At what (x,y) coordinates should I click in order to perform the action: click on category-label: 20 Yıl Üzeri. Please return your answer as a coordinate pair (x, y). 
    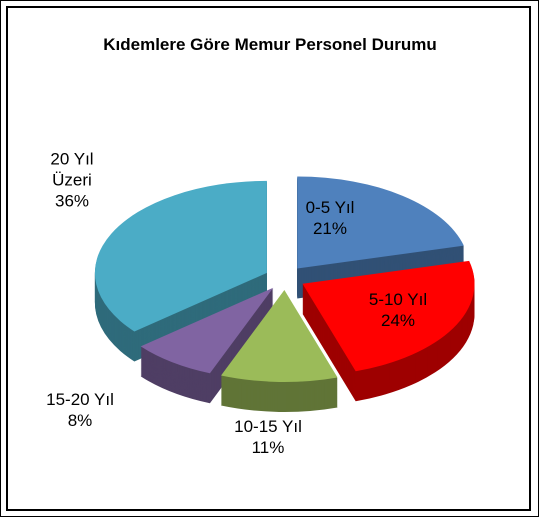
    Looking at the image, I should click on (72, 169).